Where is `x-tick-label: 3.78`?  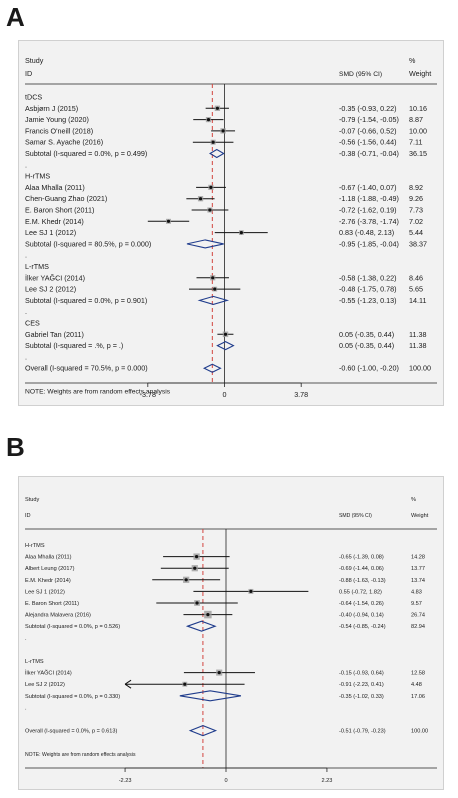
x-tick-label: 3.78 is located at coordinates (301, 394).